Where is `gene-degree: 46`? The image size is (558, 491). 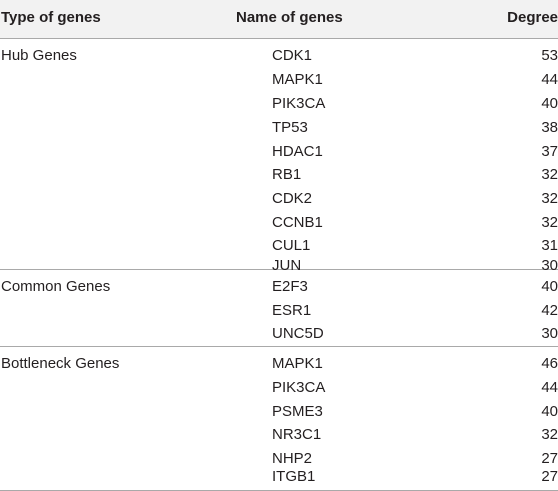
gene-degree: 46 is located at coordinates (549, 363).